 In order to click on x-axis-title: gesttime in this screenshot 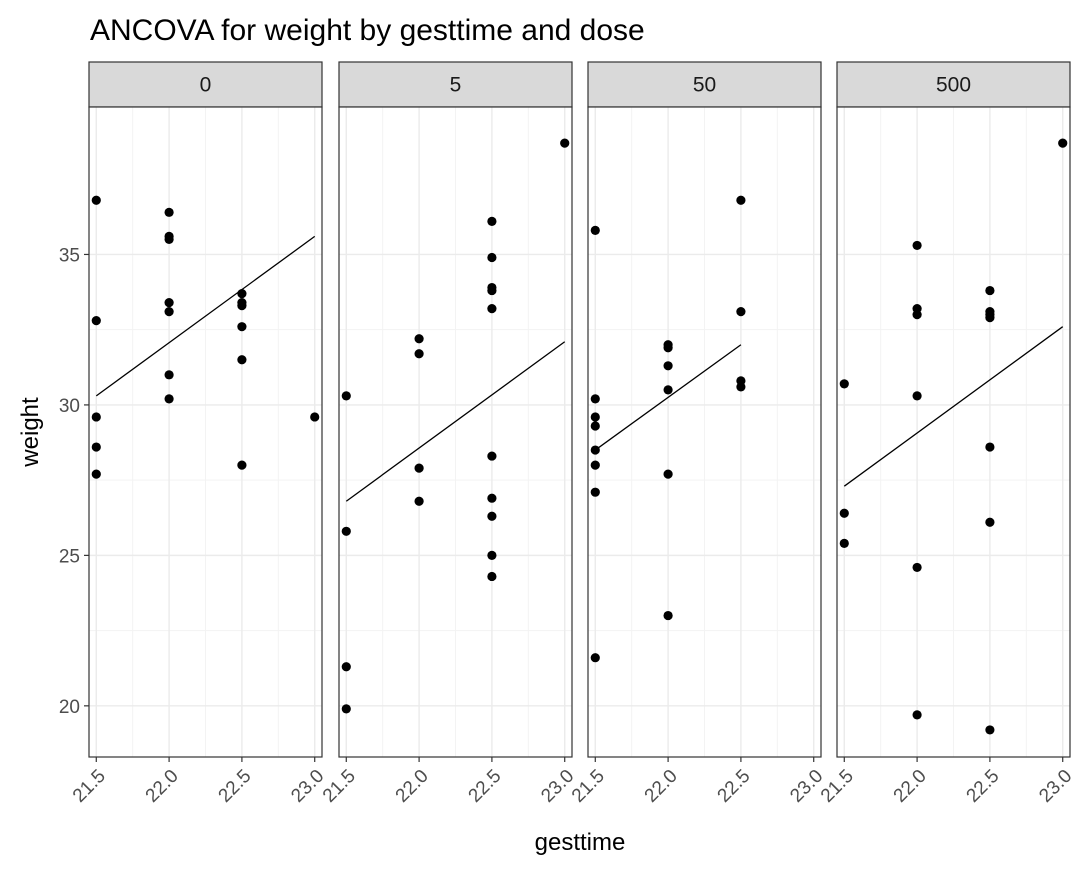, I will do `click(580, 842)`.